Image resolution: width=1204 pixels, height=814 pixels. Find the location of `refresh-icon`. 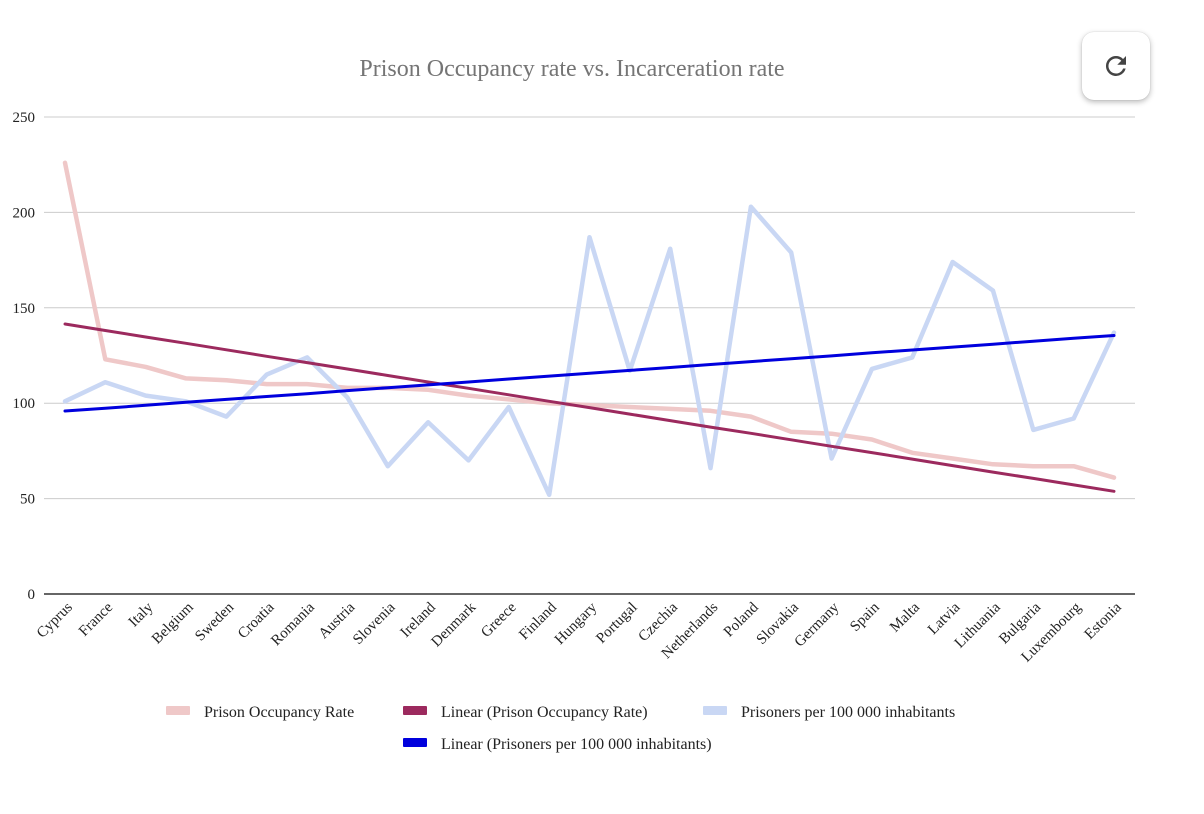

refresh-icon is located at coordinates (1115, 65).